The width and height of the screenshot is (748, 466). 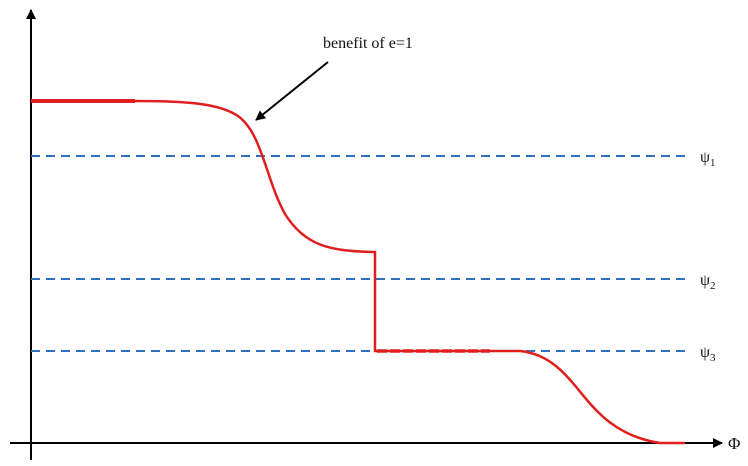 I want to click on threshold-label-1: ψ1, so click(x=708, y=159).